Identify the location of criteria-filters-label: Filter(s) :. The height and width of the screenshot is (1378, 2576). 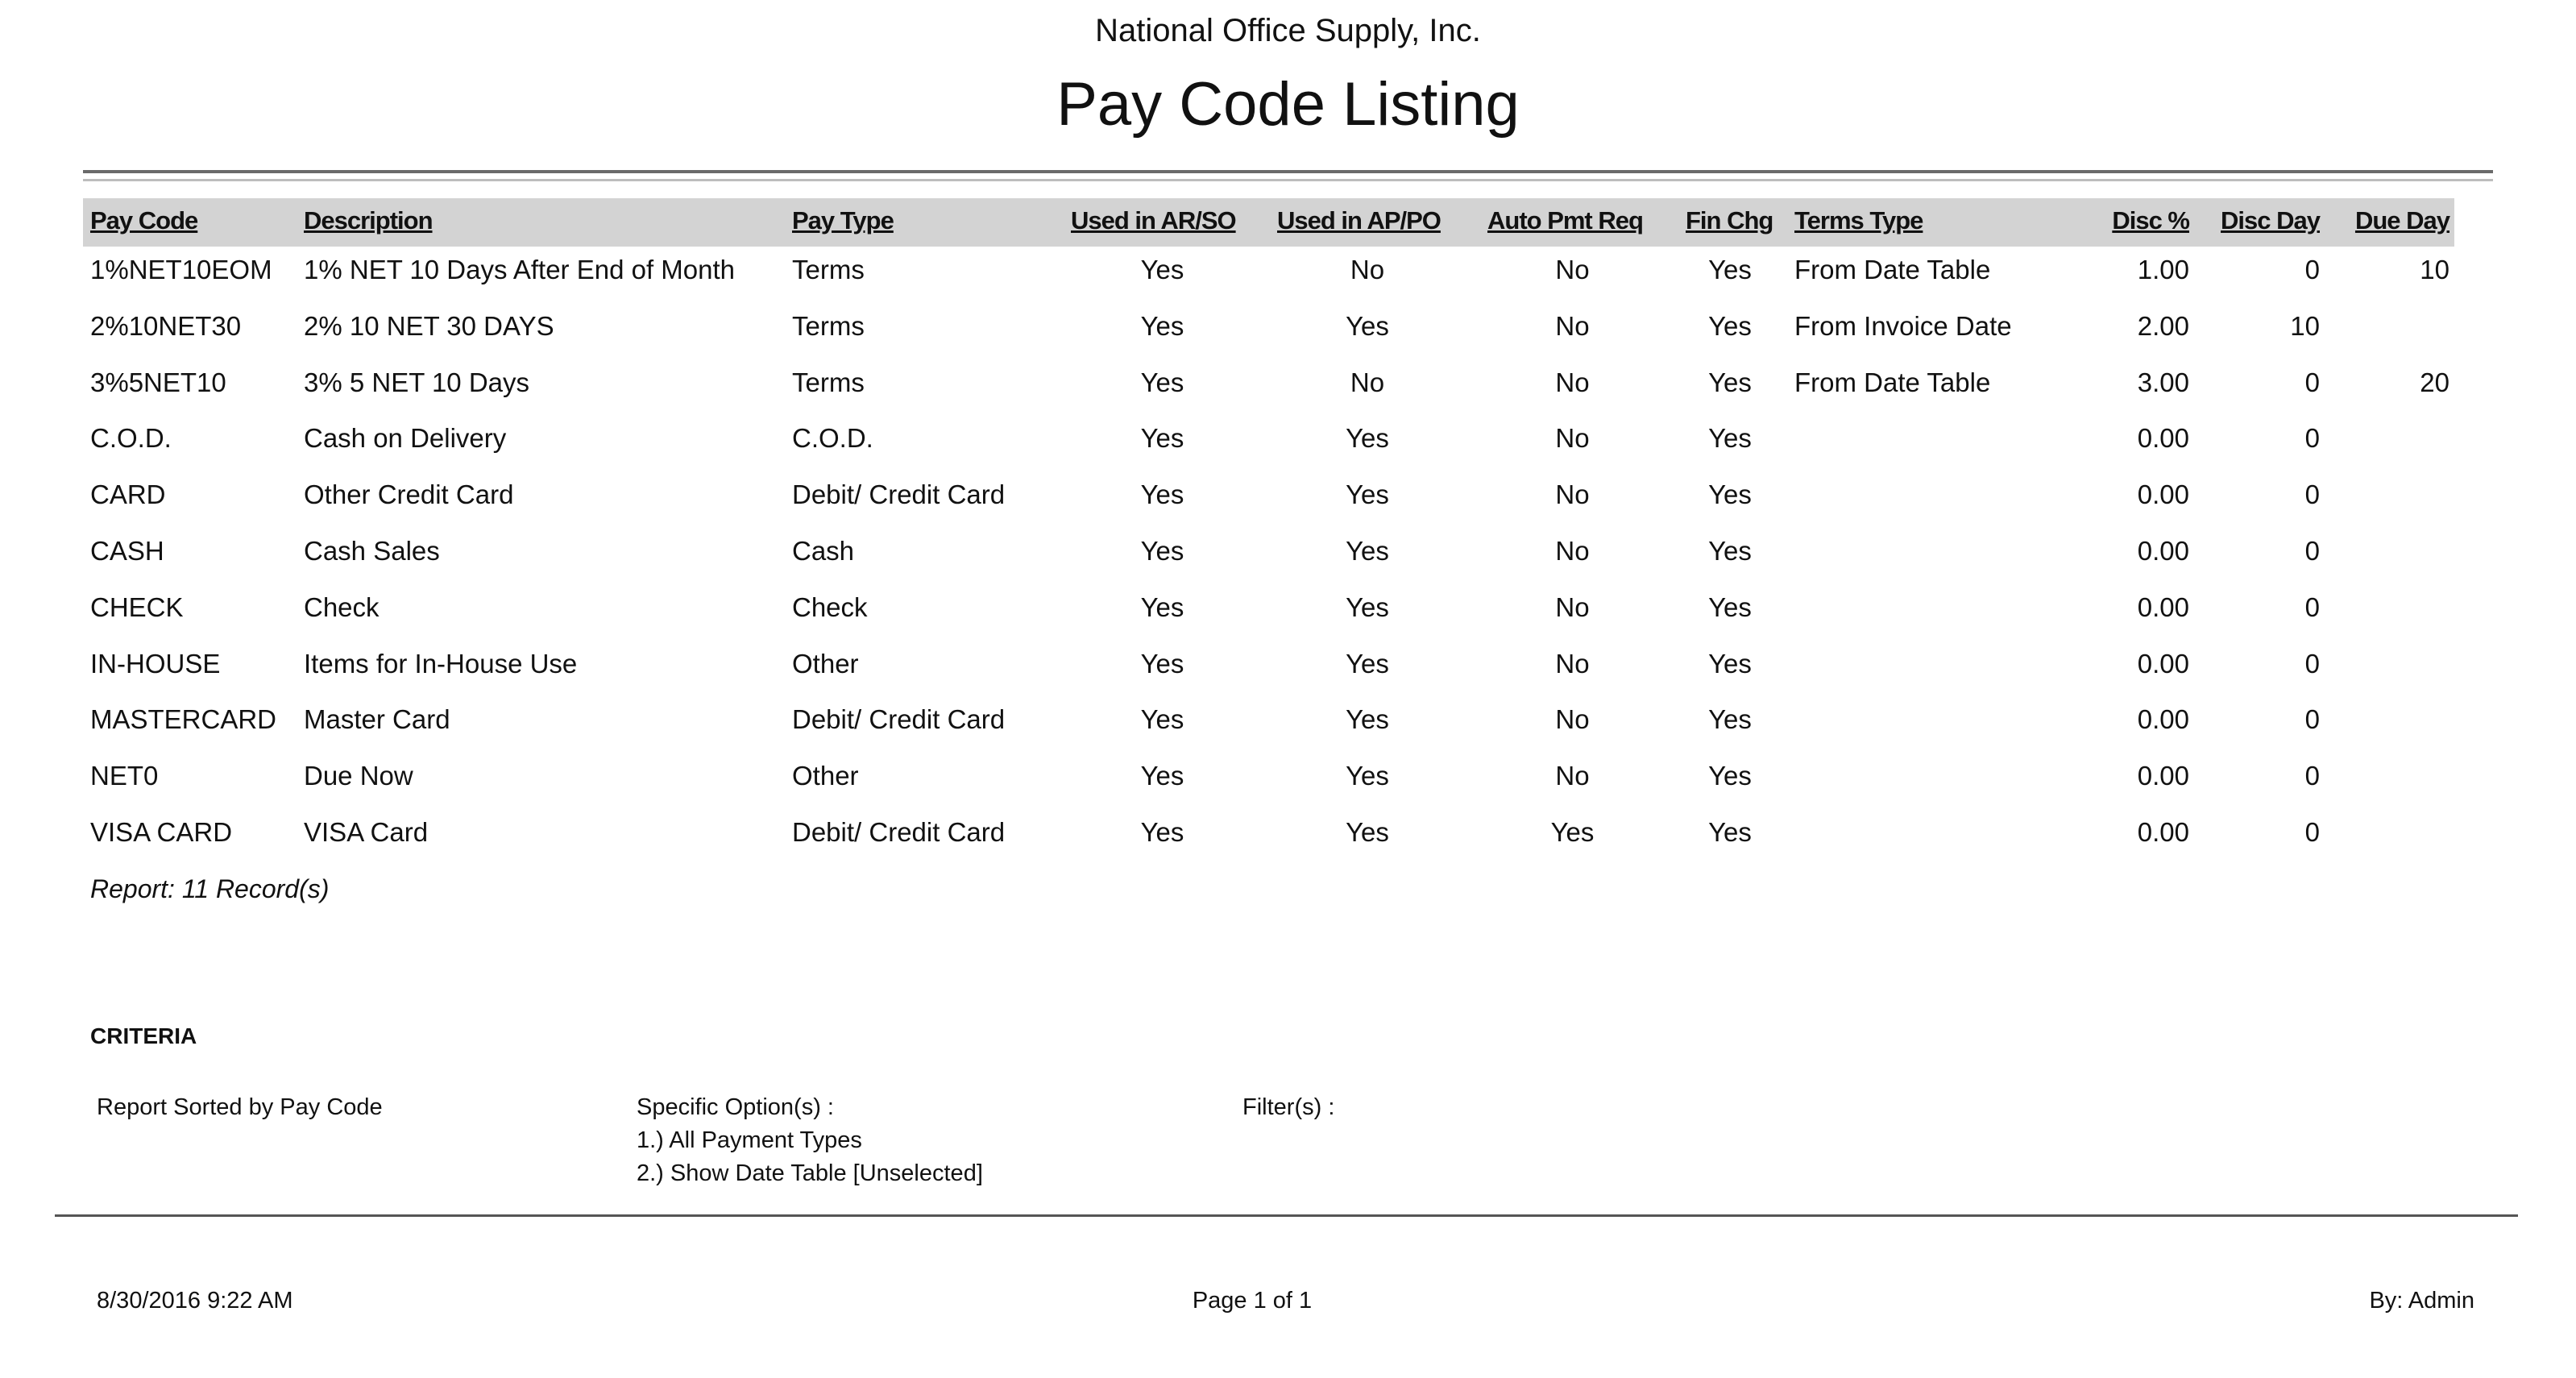
(1288, 1107).